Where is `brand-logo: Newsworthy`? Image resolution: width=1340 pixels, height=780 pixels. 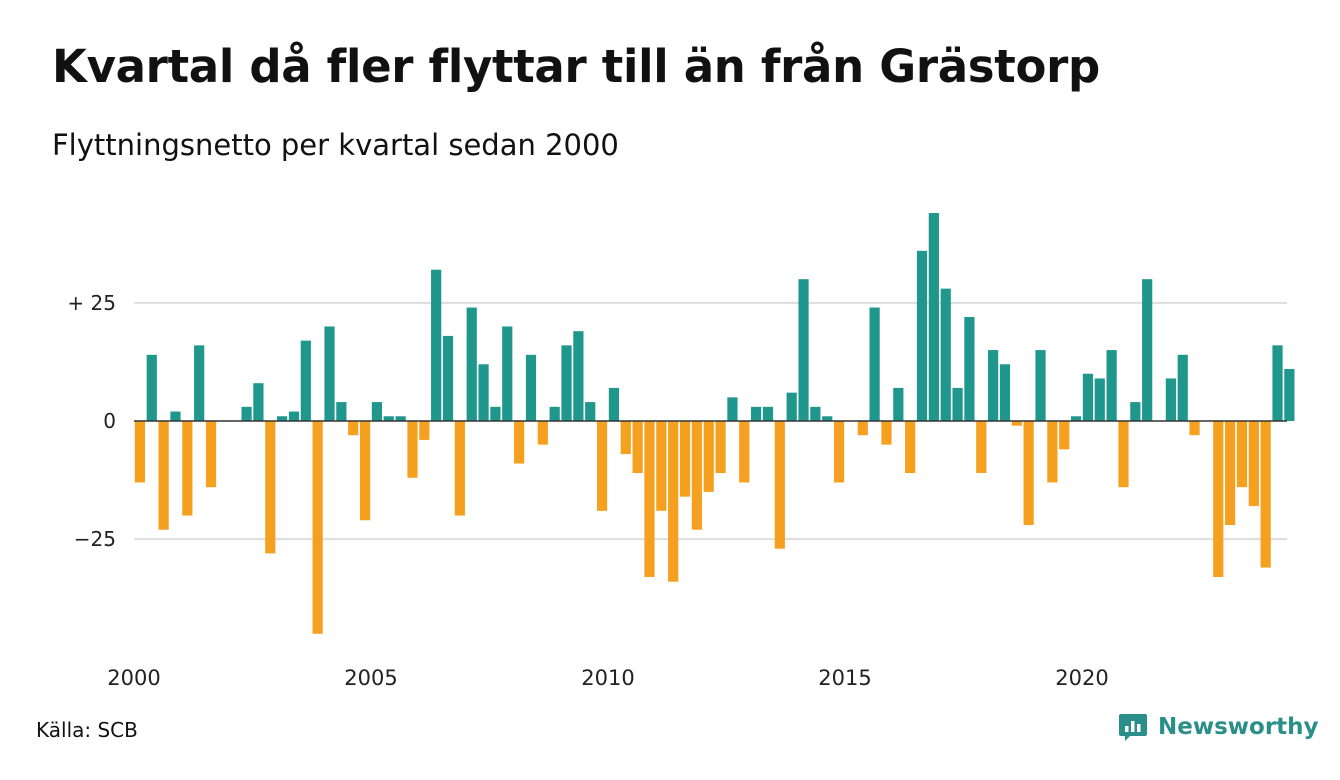
brand-logo: Newsworthy is located at coordinates (1218, 727).